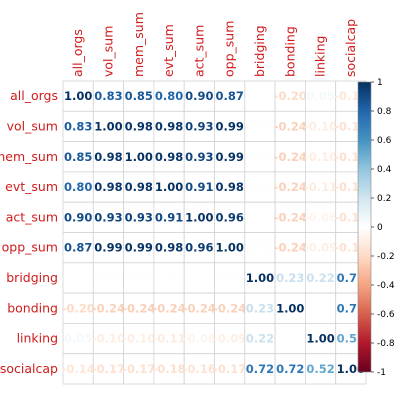  I want to click on cell-value-opp_sum-opp_sum: 1.00, so click(229, 248).